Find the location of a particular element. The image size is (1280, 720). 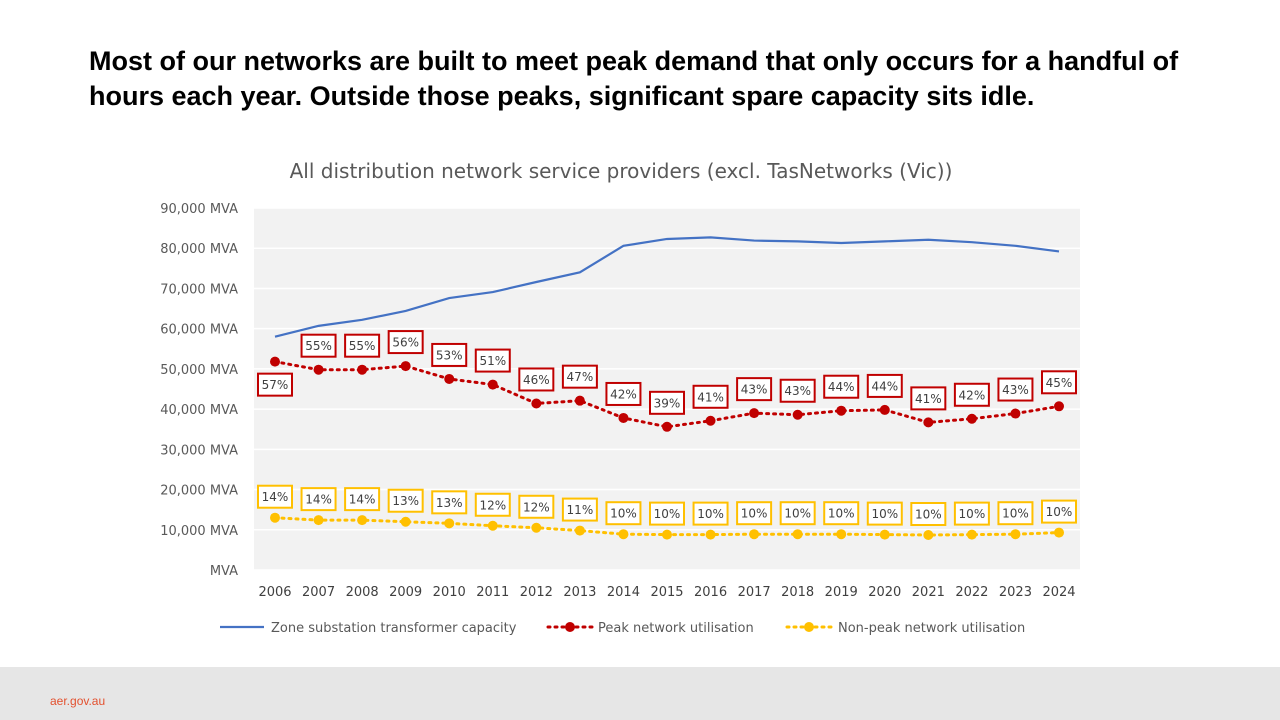

data-label-peak: 47% is located at coordinates (579, 376).